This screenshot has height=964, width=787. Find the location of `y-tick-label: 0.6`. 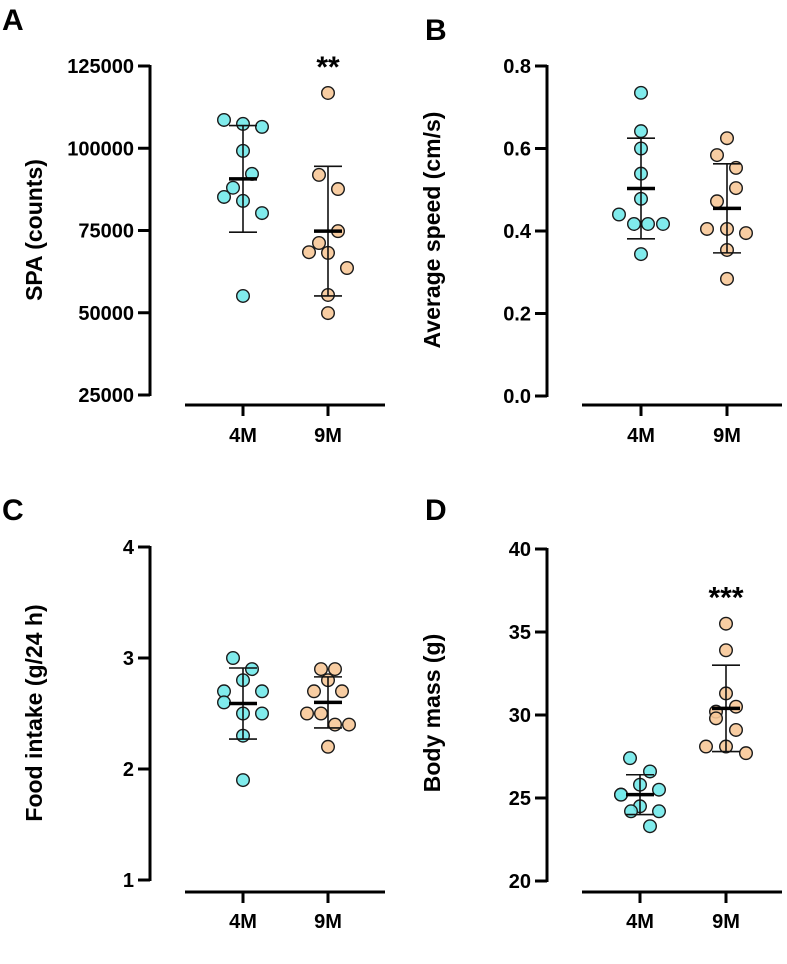

y-tick-label: 0.6 is located at coordinates (517, 150).